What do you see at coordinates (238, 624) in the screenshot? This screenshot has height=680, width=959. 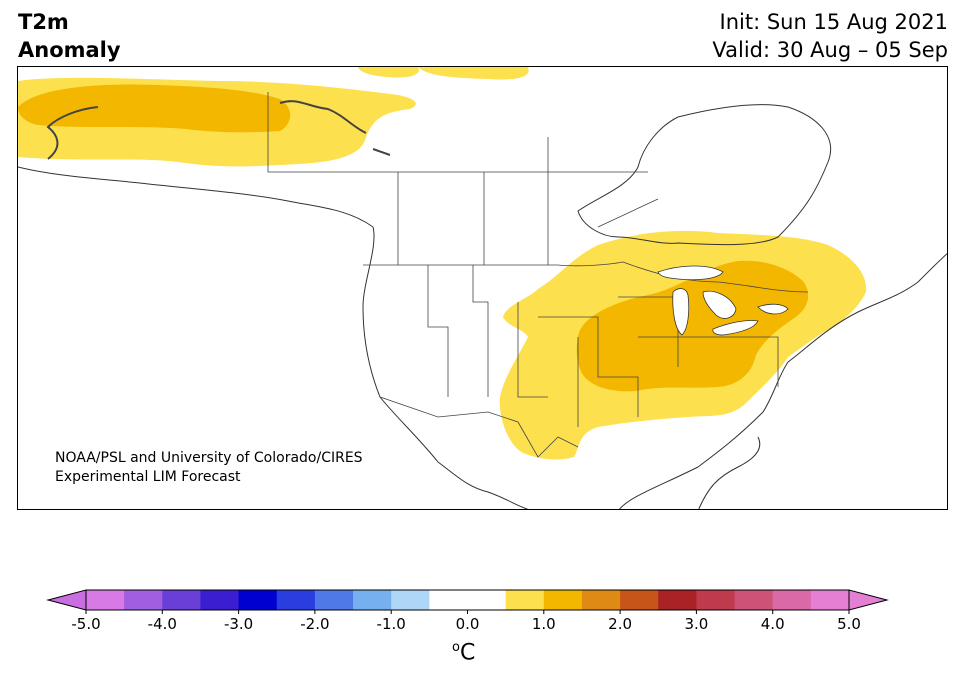 I see `colorbar-tick-label: -3.0` at bounding box center [238, 624].